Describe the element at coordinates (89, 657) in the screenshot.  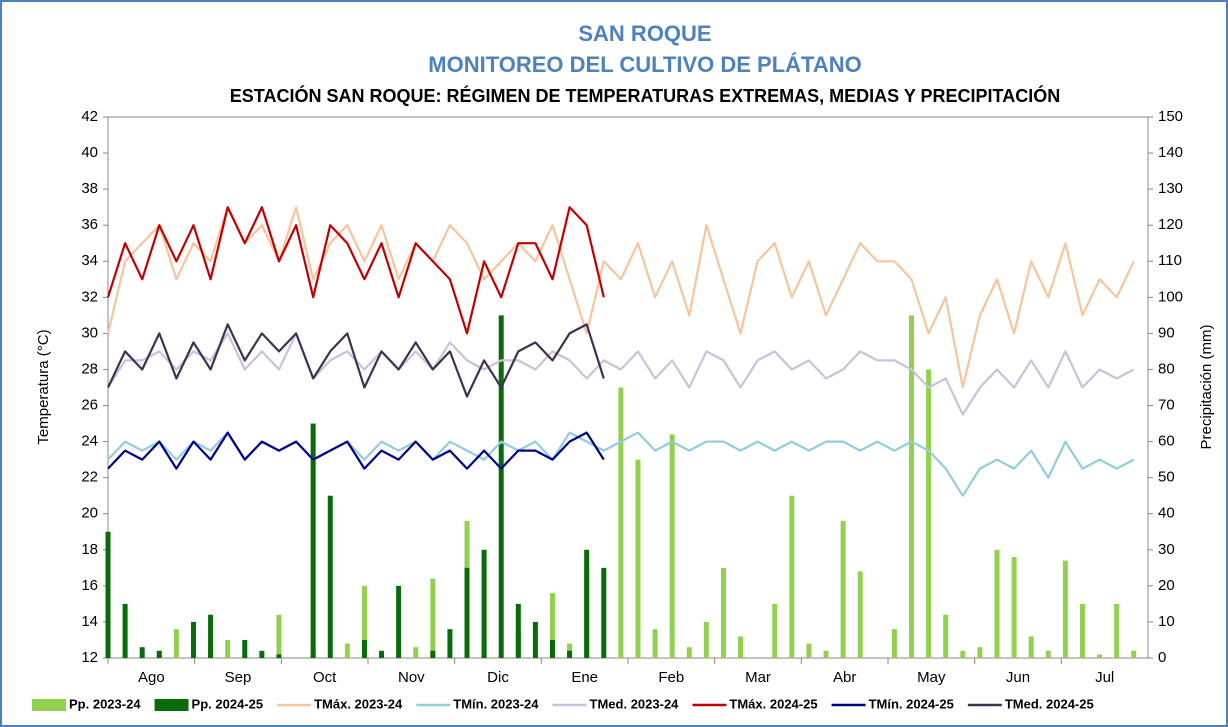
I see `y-tick-label: 12` at that location.